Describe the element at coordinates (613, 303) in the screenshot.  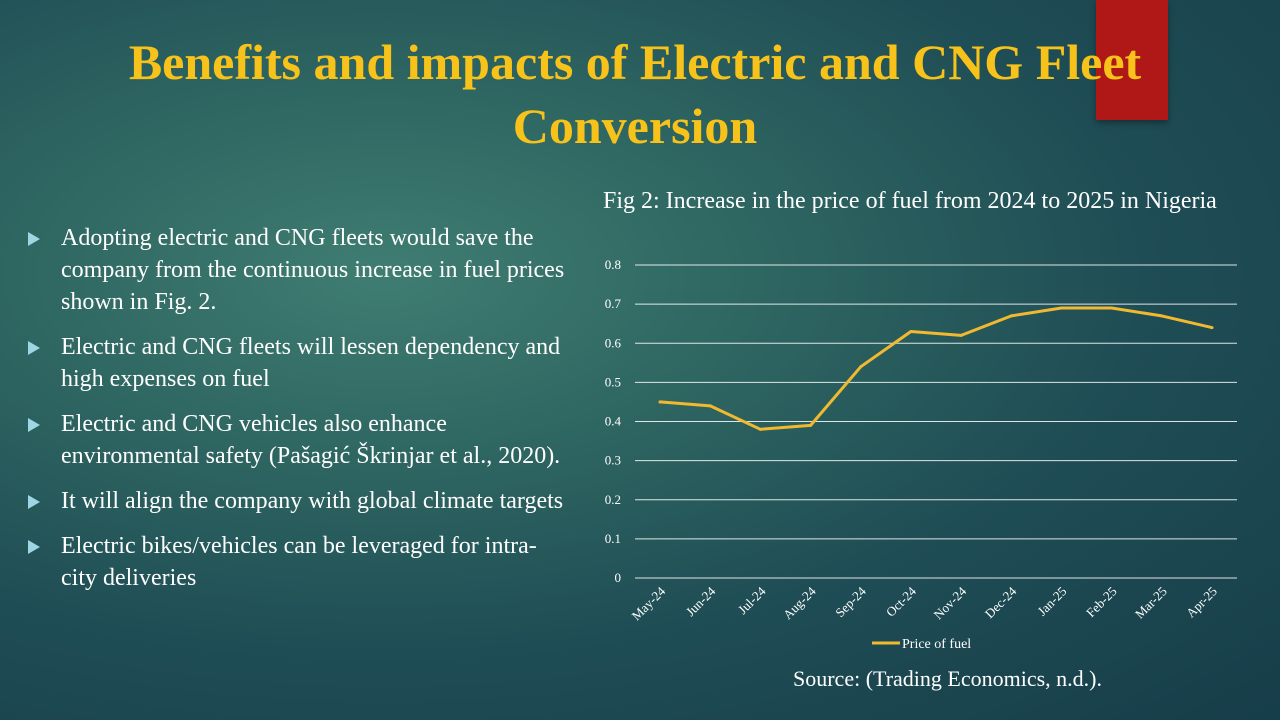
I see `y-tick-label: 0.7` at that location.